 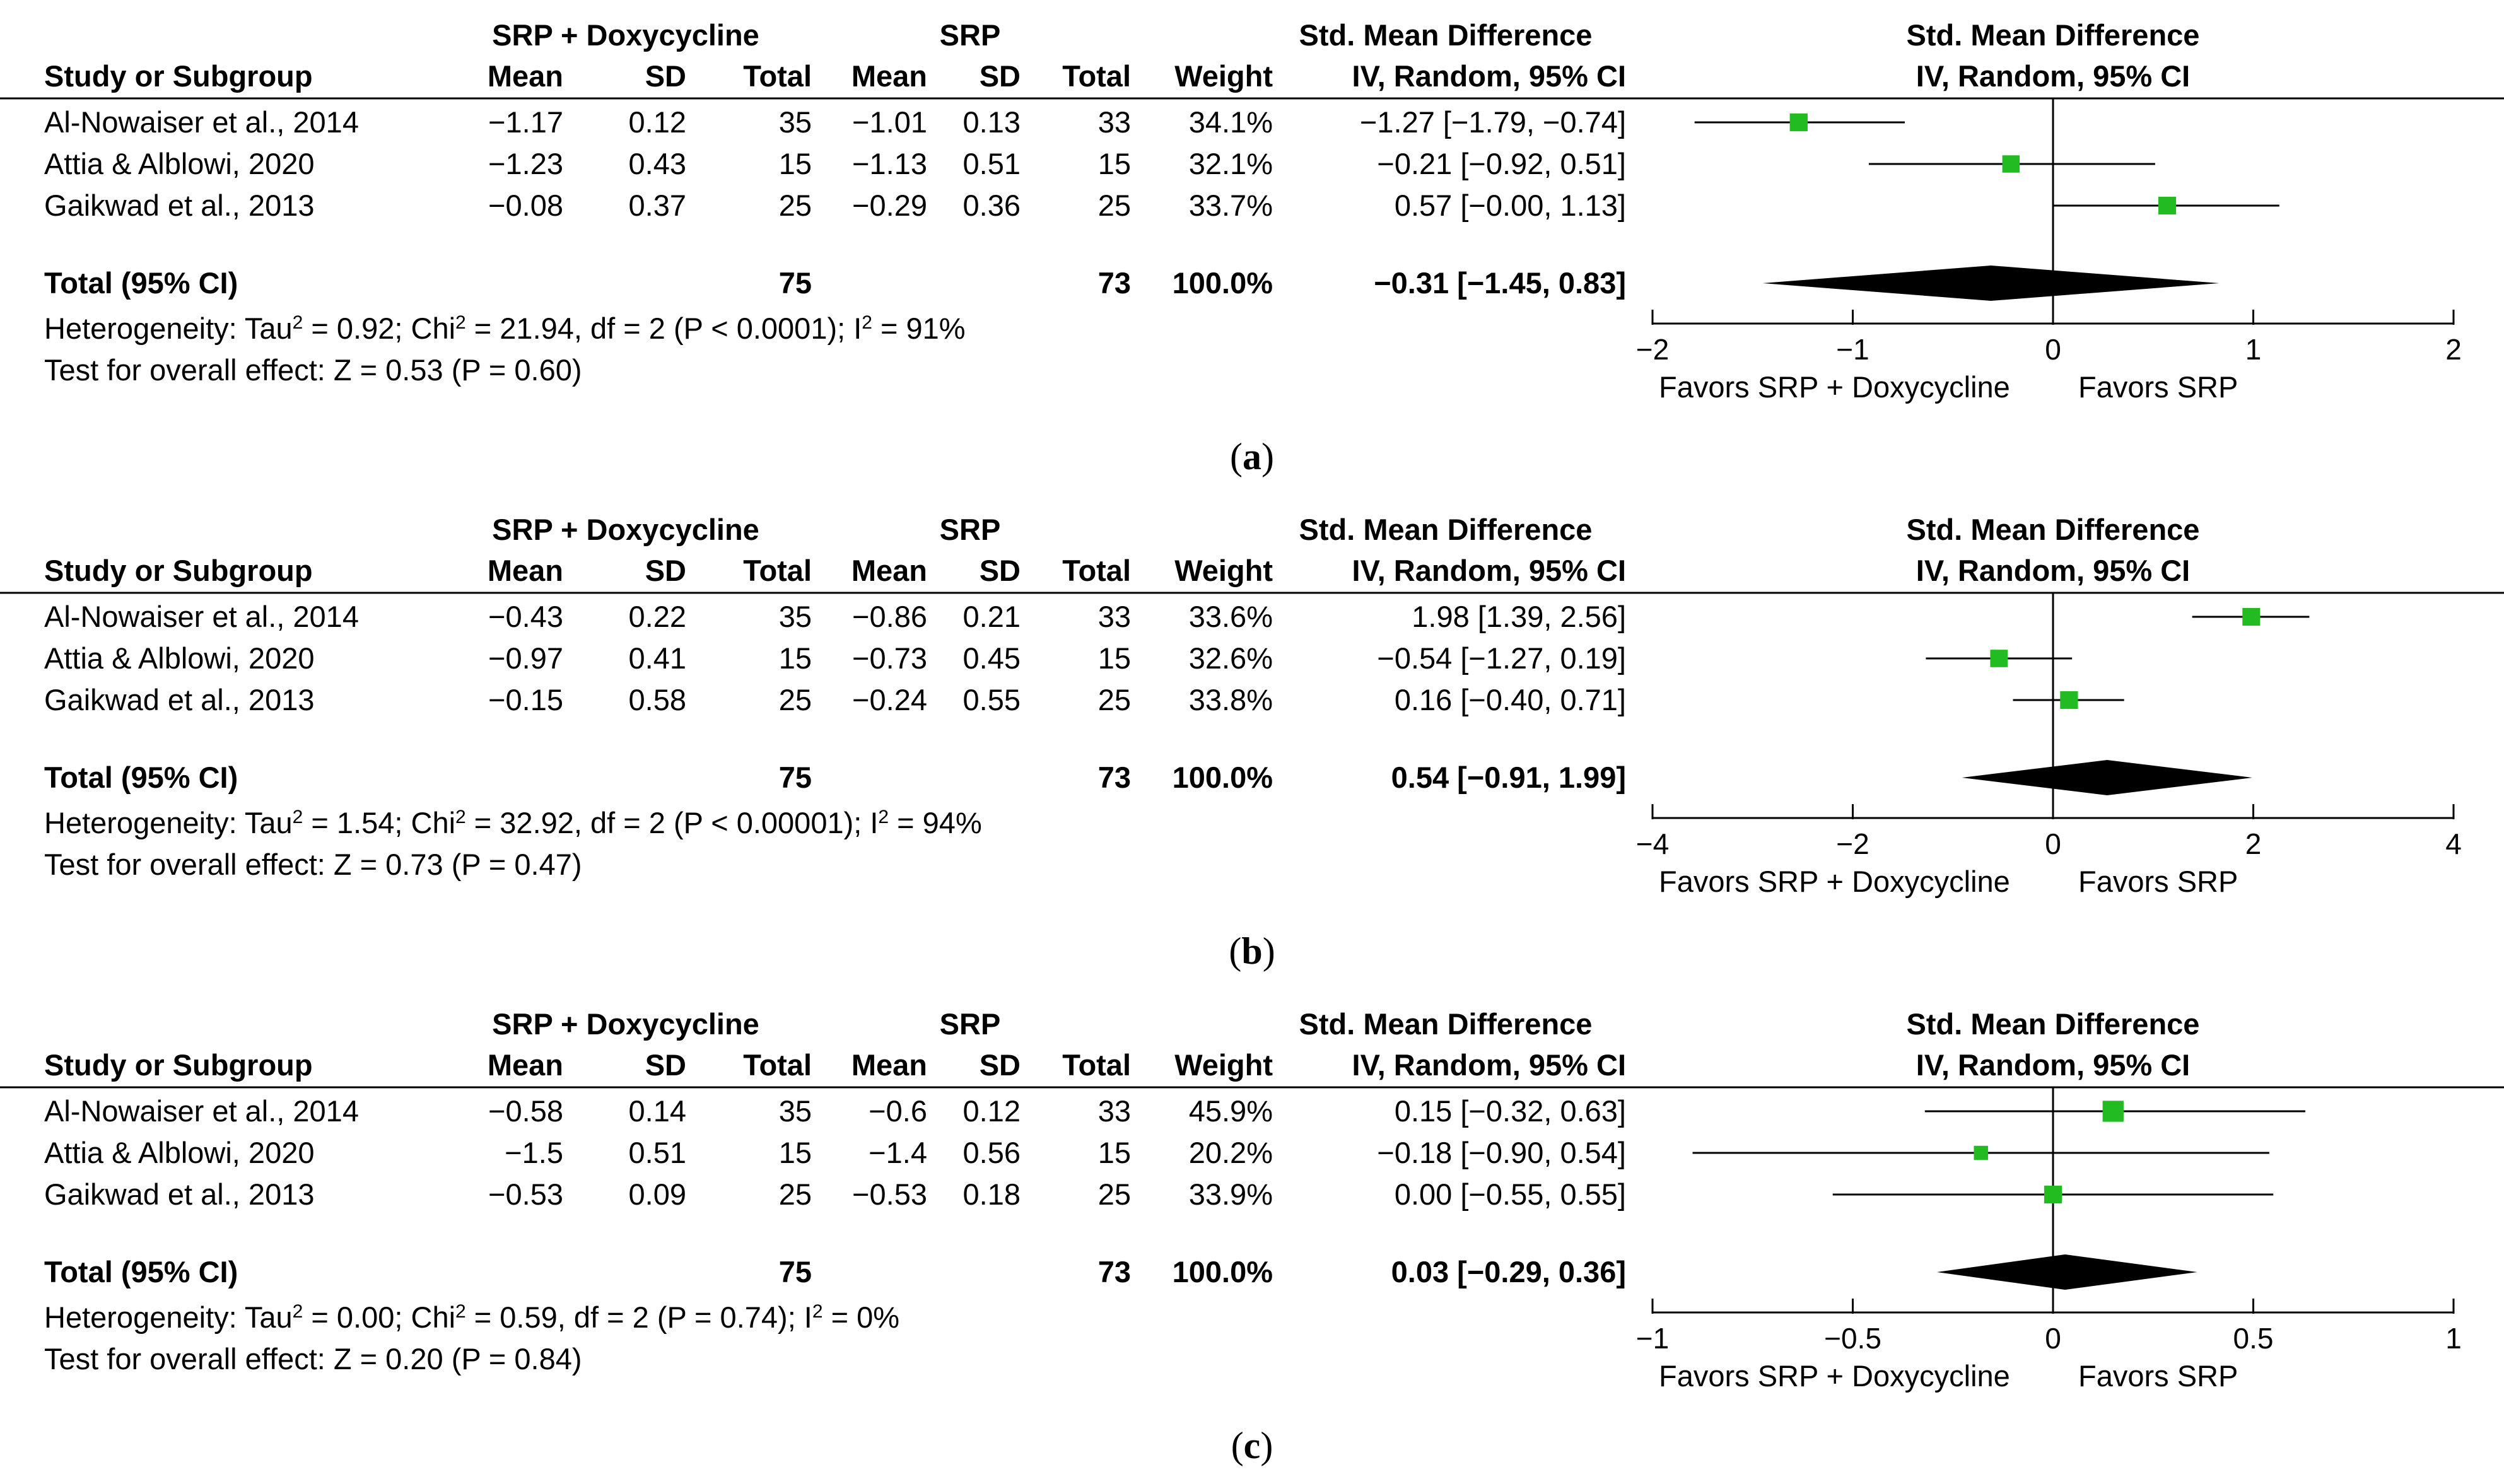 I want to click on sd2-value: 0.21, so click(x=992, y=616).